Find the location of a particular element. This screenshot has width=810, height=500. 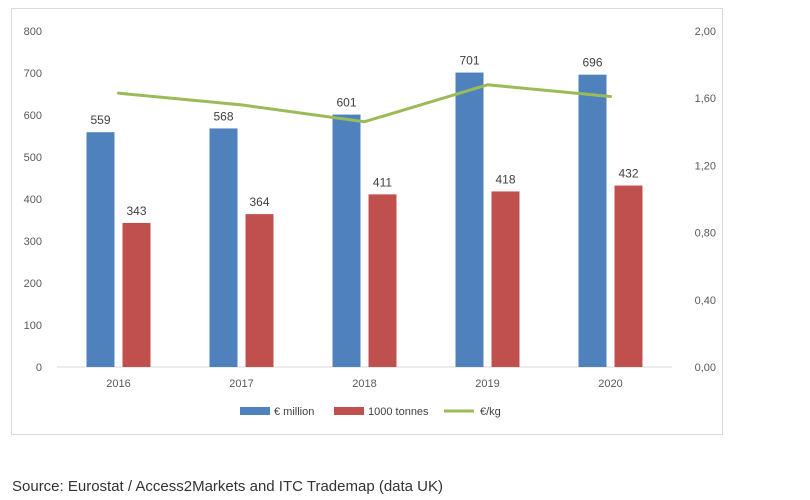

category-label: 2020 is located at coordinates (610, 384).